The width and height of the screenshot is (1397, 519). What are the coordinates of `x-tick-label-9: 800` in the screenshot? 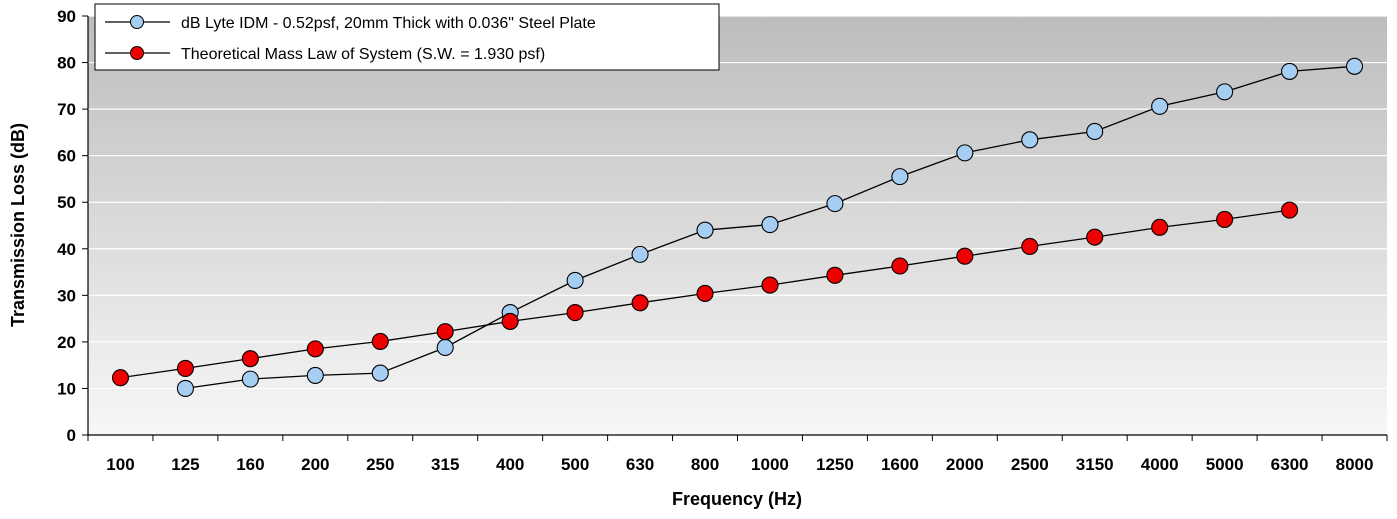 It's located at (705, 464).